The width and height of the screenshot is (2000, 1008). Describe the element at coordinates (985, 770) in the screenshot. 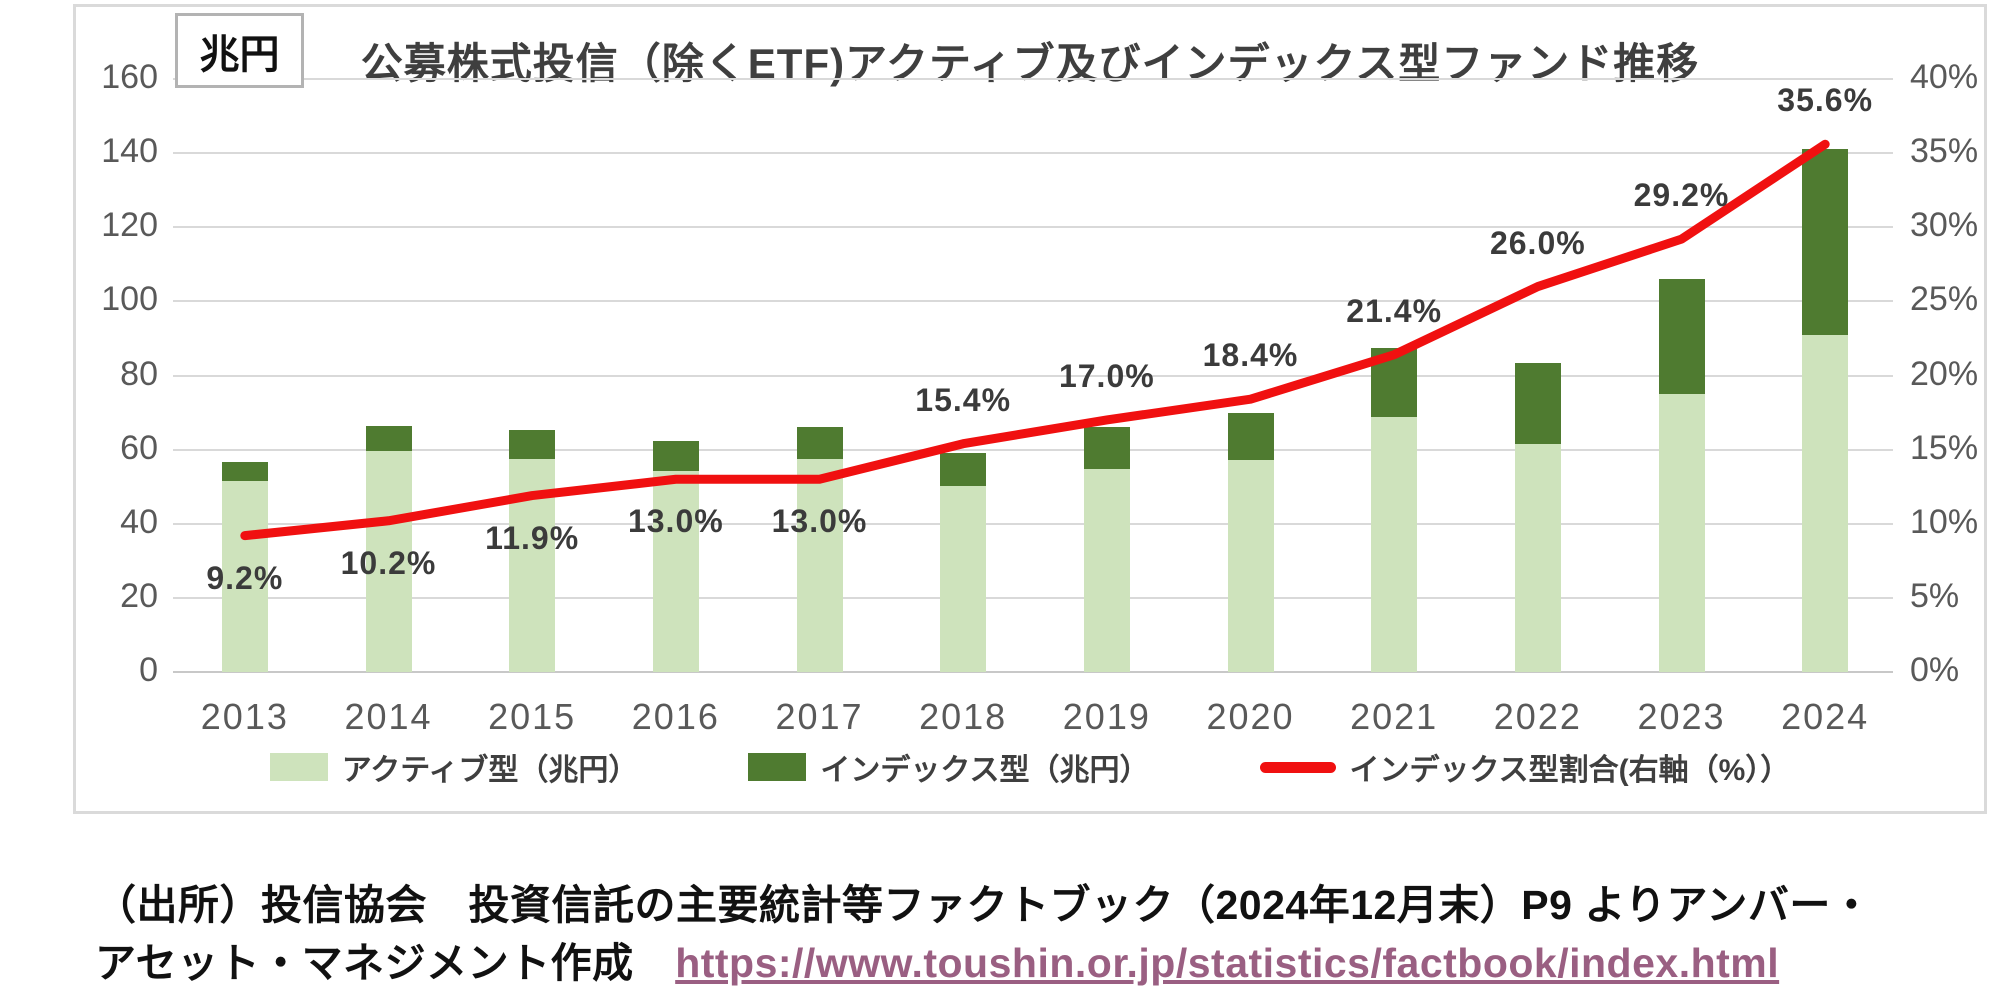

I see `legend-label-2: インデックス型（兆円）` at that location.